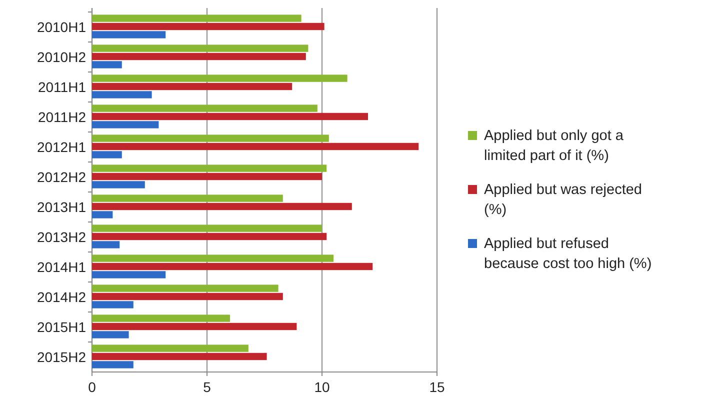 This screenshot has width=707, height=412. What do you see at coordinates (61, 56) in the screenshot?
I see `y-tick-label: 2010H2` at bounding box center [61, 56].